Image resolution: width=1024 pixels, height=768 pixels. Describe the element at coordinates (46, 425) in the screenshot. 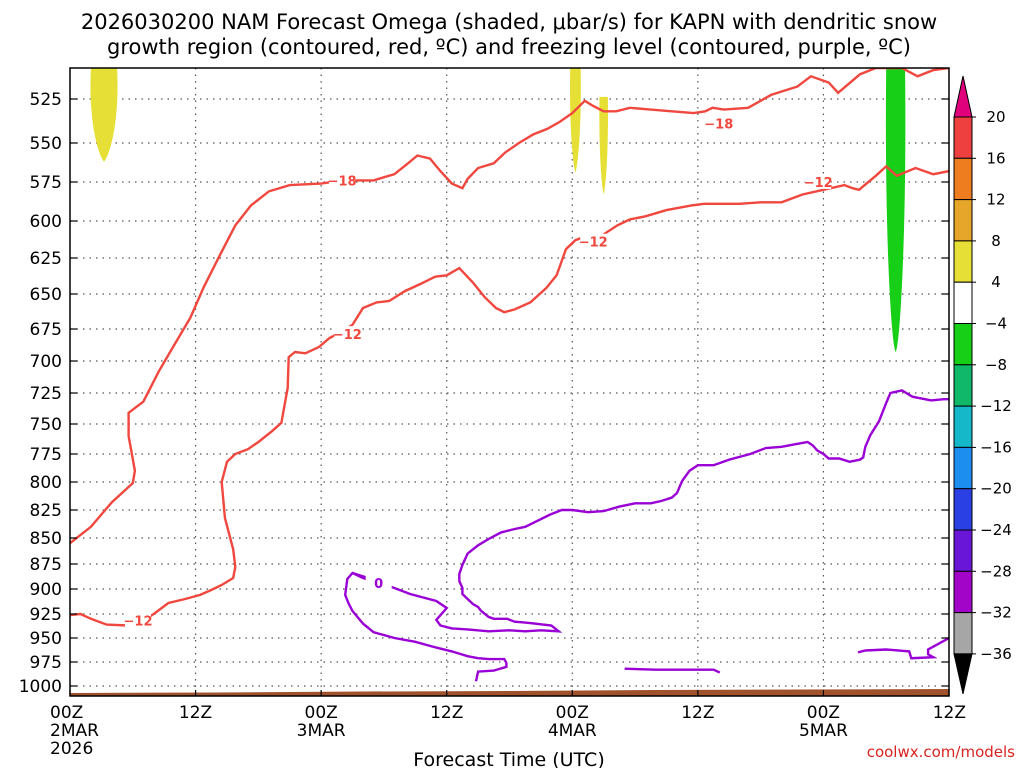

I see `y-tick-label: 750` at that location.